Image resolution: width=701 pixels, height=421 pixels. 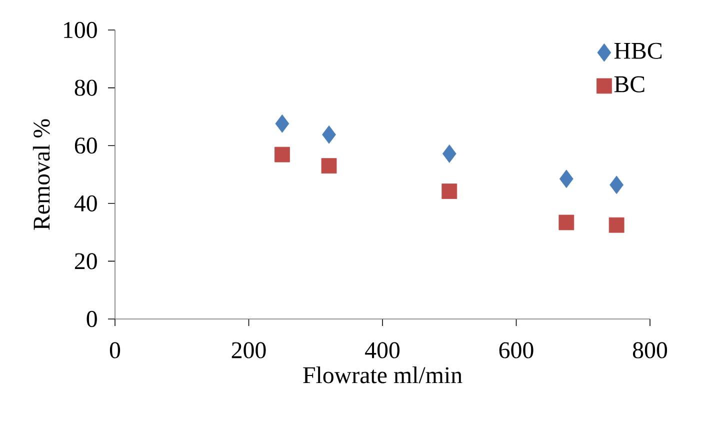 What do you see at coordinates (382, 375) in the screenshot?
I see `x-axis-title: Flowrate ml/min` at bounding box center [382, 375].